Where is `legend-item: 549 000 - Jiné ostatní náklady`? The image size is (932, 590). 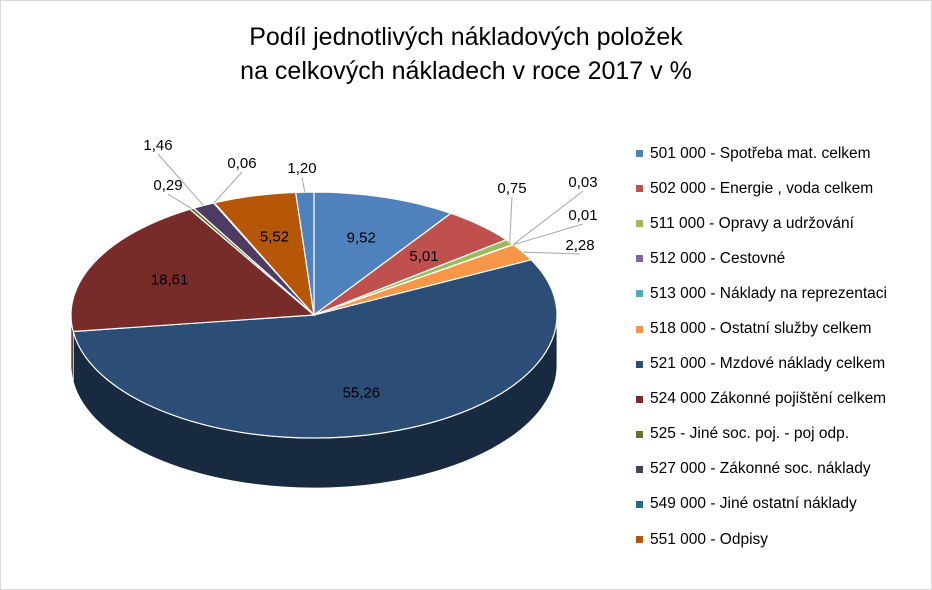 legend-item: 549 000 - Jiné ostatní náklady is located at coordinates (781, 504).